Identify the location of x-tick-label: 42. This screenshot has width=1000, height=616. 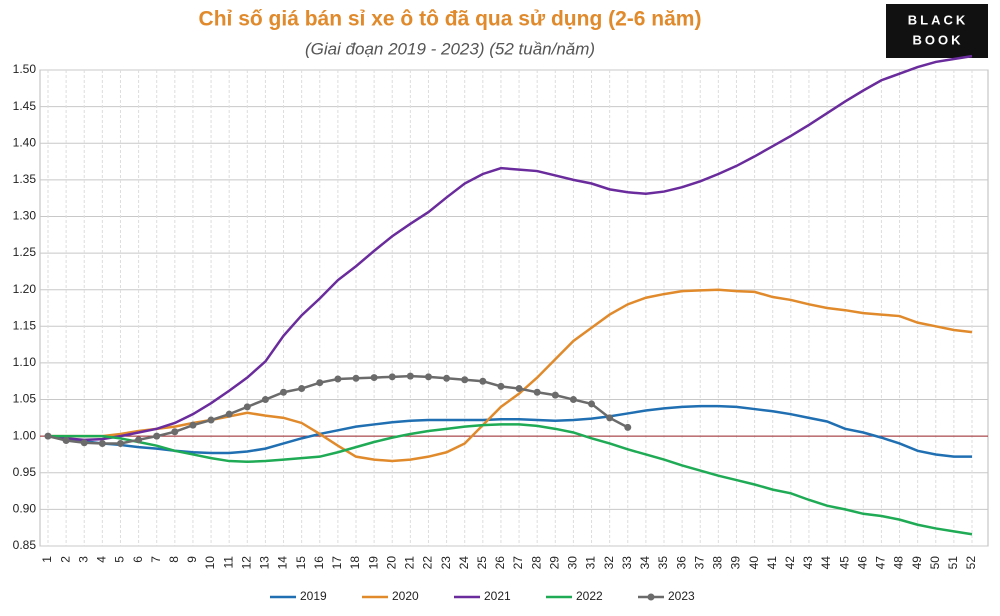
(790, 563).